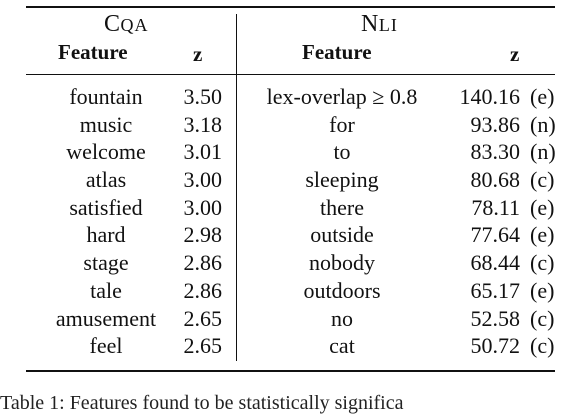  What do you see at coordinates (342, 290) in the screenshot?
I see `nli-feature-cell: outdoors` at bounding box center [342, 290].